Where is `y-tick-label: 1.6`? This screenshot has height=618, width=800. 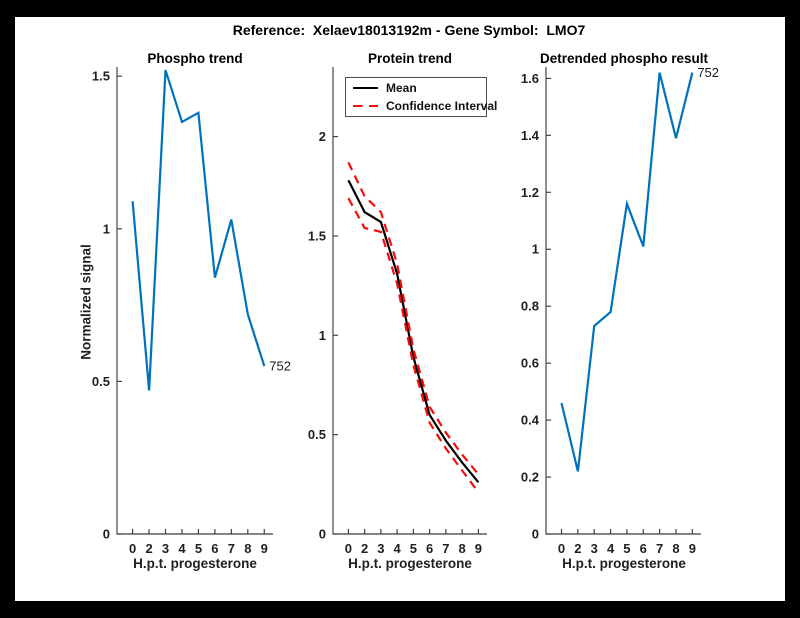 y-tick-label: 1.6 is located at coordinates (530, 78).